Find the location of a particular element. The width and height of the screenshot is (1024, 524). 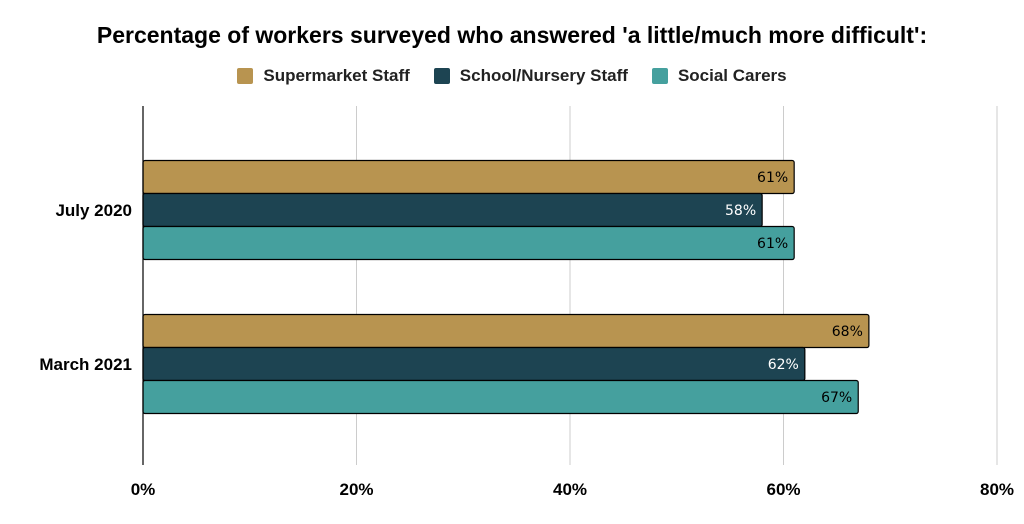

legend-label-school-nursery-staff: School/Nursery Staff is located at coordinates (543, 75).